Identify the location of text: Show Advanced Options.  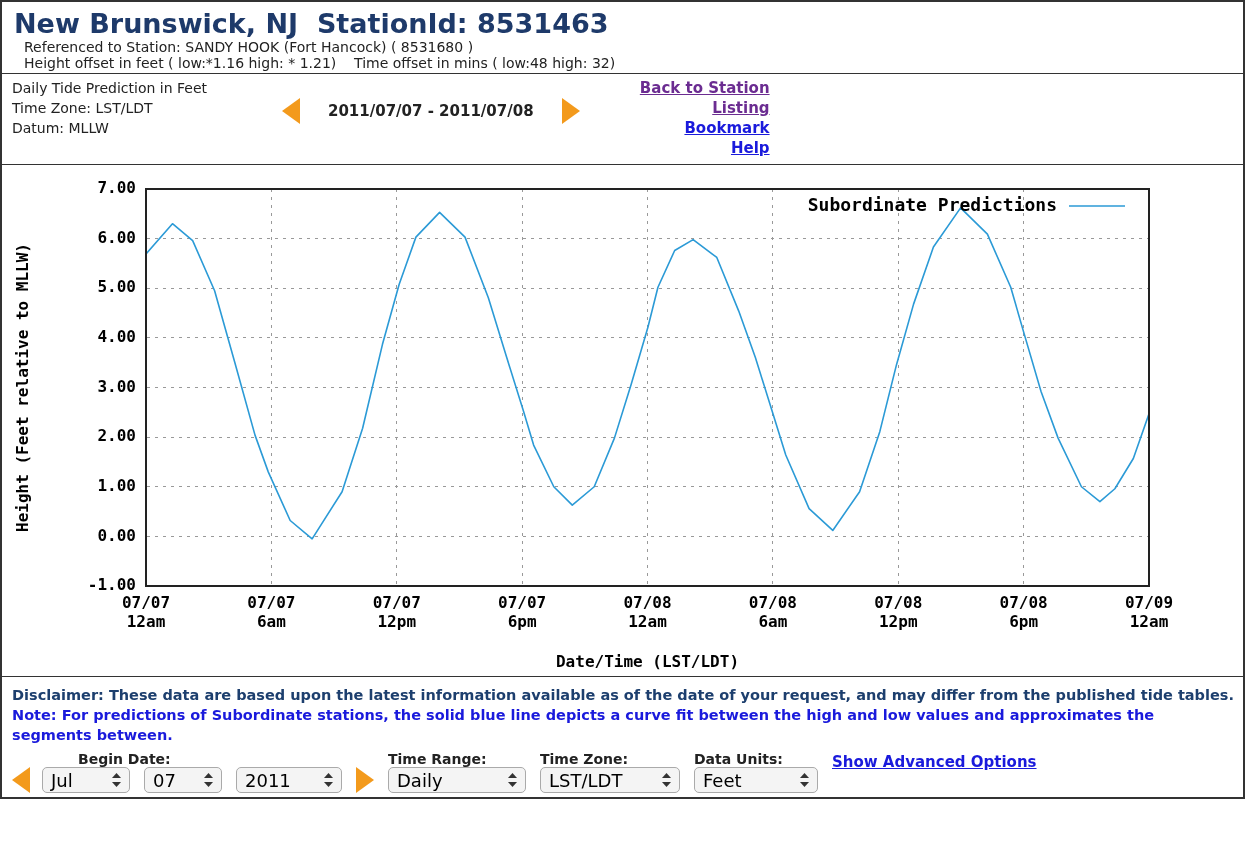
(934, 762).